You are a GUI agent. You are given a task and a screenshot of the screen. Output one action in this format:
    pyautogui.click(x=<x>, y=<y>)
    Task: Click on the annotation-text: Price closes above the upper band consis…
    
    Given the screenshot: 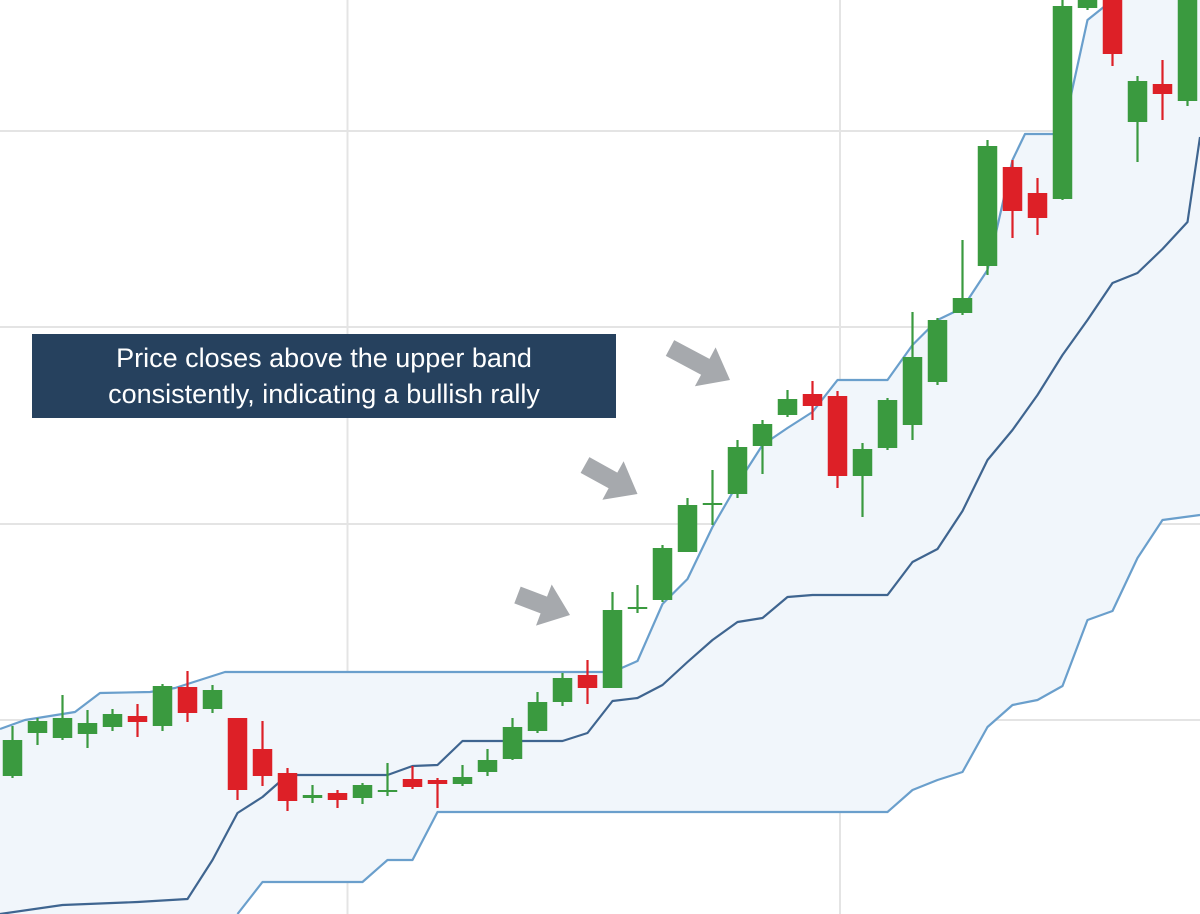 What is the action you would take?
    pyautogui.click(x=324, y=376)
    